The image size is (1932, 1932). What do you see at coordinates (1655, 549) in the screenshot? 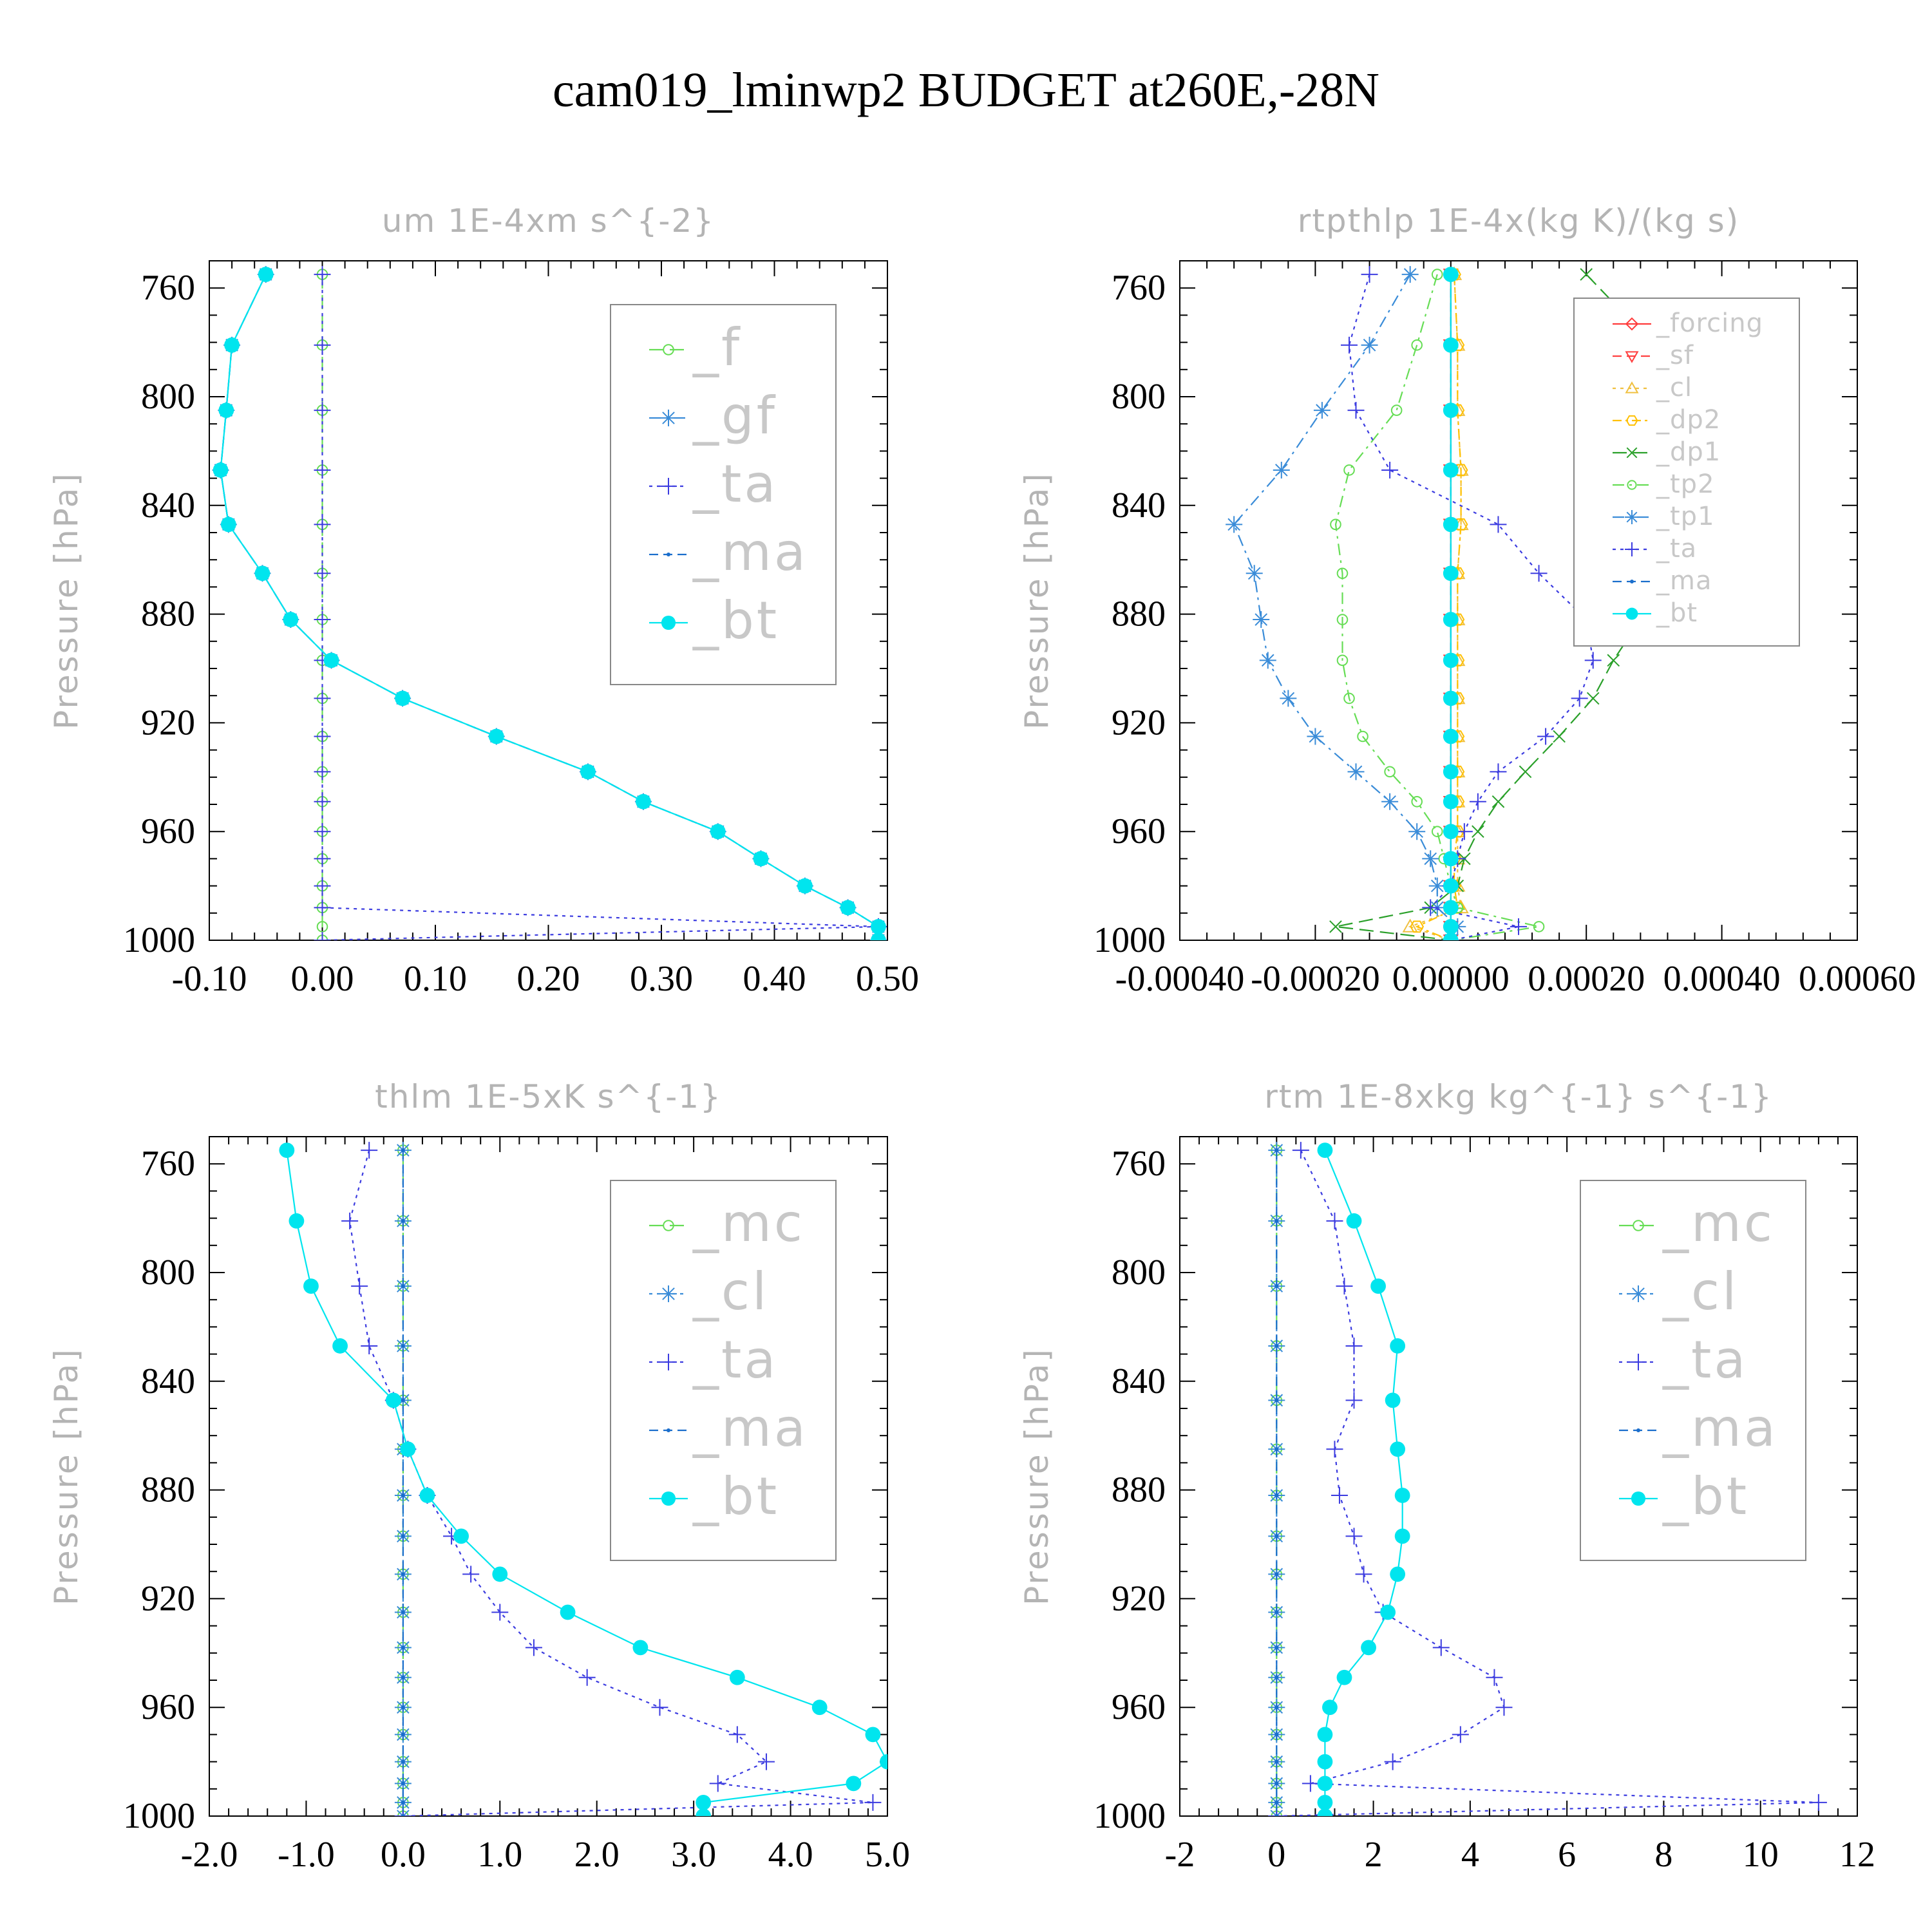
I see `legend-item: _ta` at bounding box center [1655, 549].